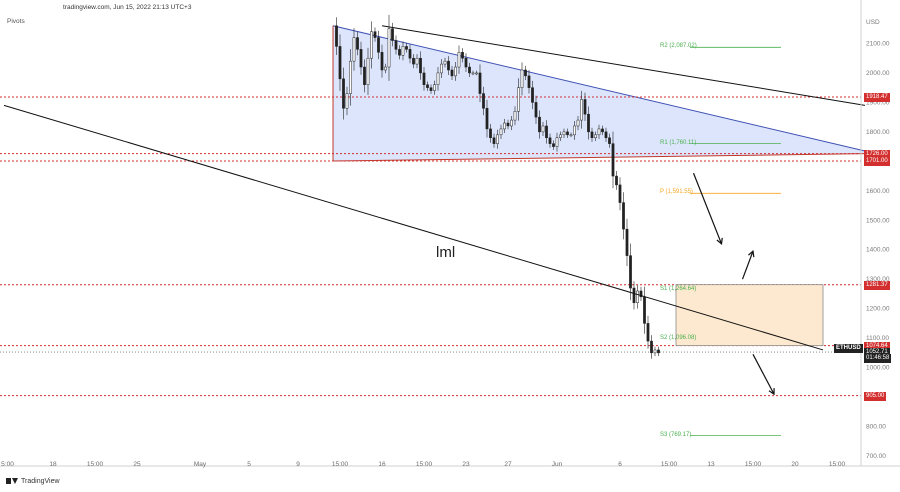 Image resolution: width=900 pixels, height=492 pixels. Describe the element at coordinates (446, 252) in the screenshot. I see `lml-annotation: lml` at that location.